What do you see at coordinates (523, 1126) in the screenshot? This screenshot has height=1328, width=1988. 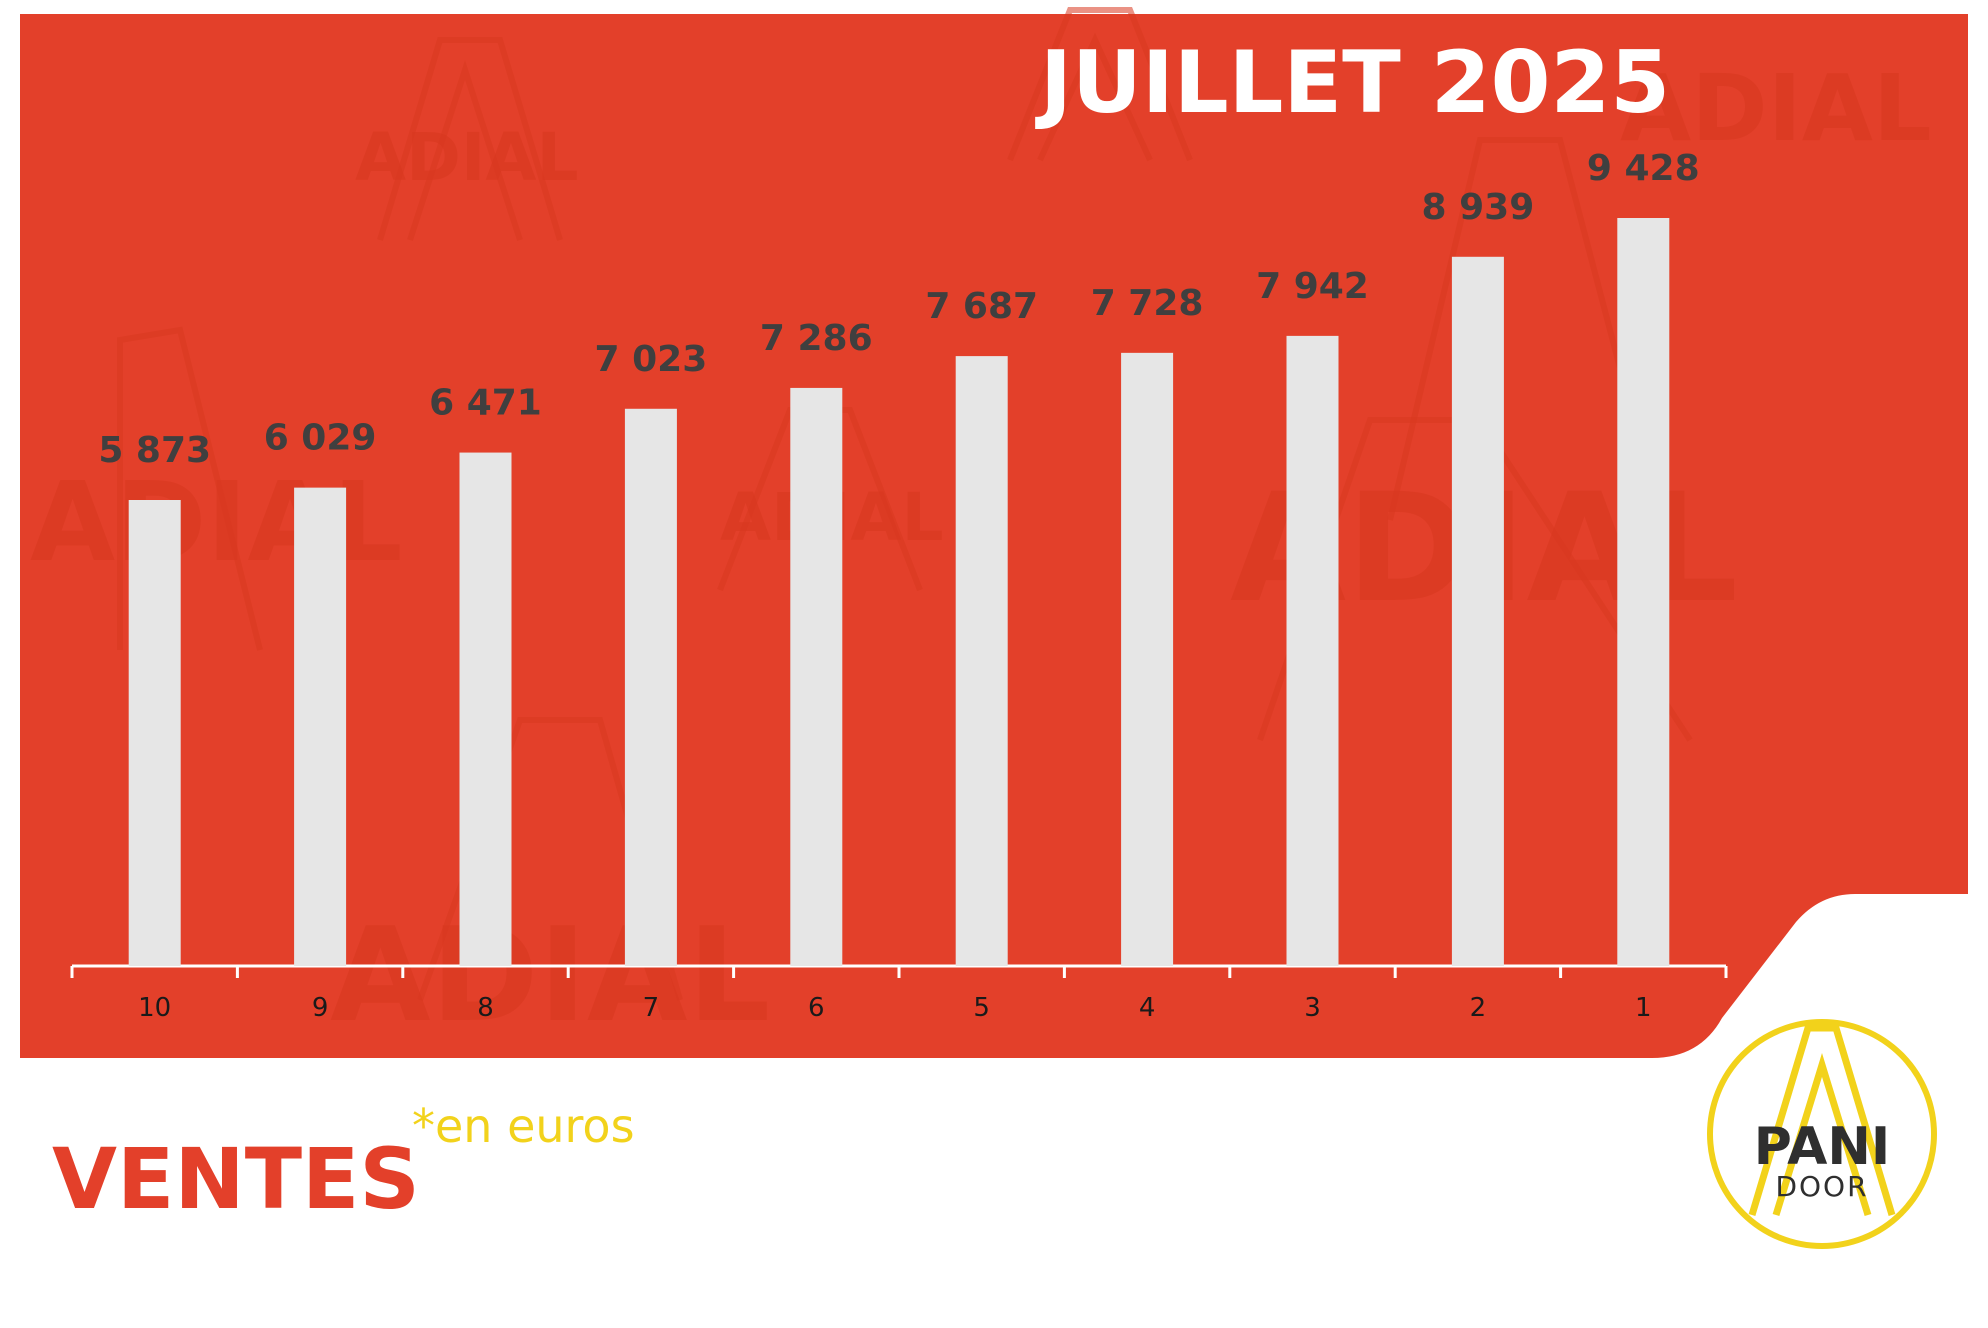 I see `currency-note: *en euros` at bounding box center [523, 1126].